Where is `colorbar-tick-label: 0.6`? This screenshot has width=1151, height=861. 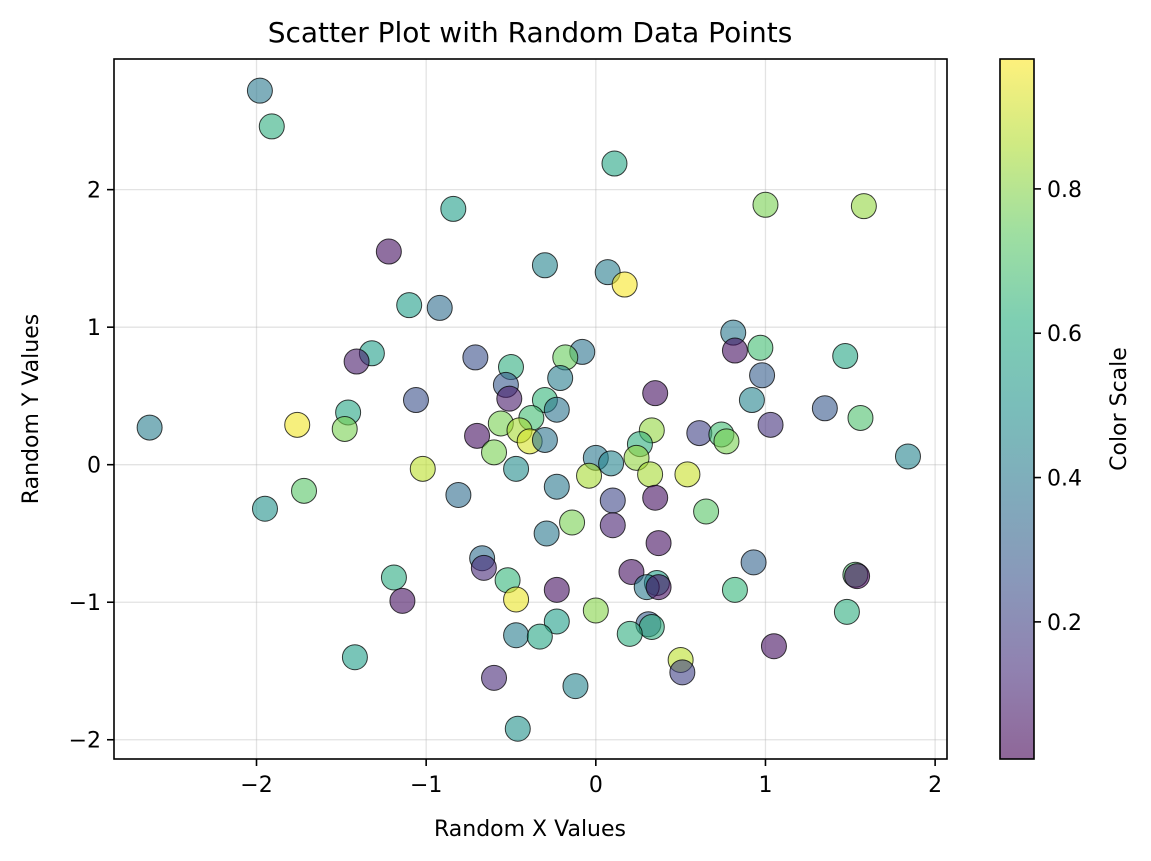 colorbar-tick-label: 0.6 is located at coordinates (1064, 334).